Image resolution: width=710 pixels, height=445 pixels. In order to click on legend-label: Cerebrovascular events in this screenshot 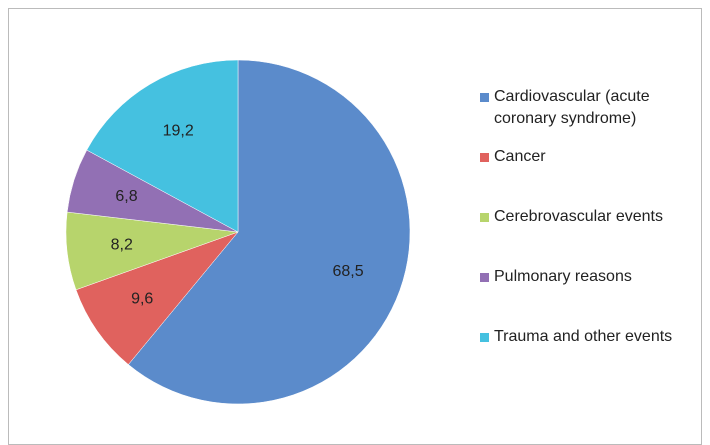, I will do `click(578, 216)`.